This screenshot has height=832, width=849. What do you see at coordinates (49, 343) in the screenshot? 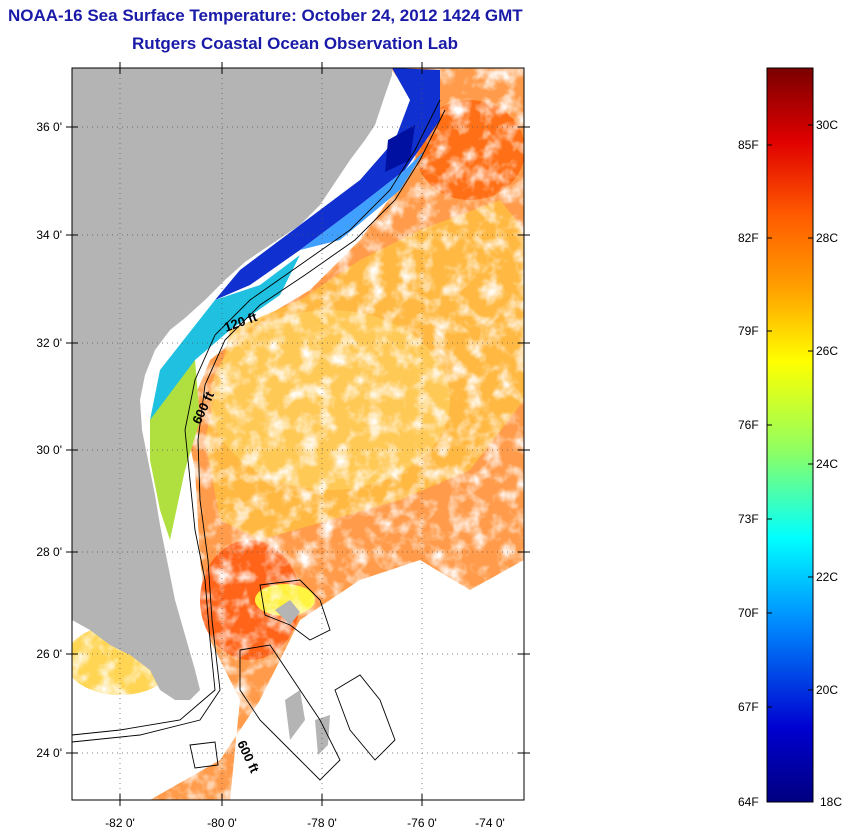
I see `lat-label: 32 0'` at bounding box center [49, 343].